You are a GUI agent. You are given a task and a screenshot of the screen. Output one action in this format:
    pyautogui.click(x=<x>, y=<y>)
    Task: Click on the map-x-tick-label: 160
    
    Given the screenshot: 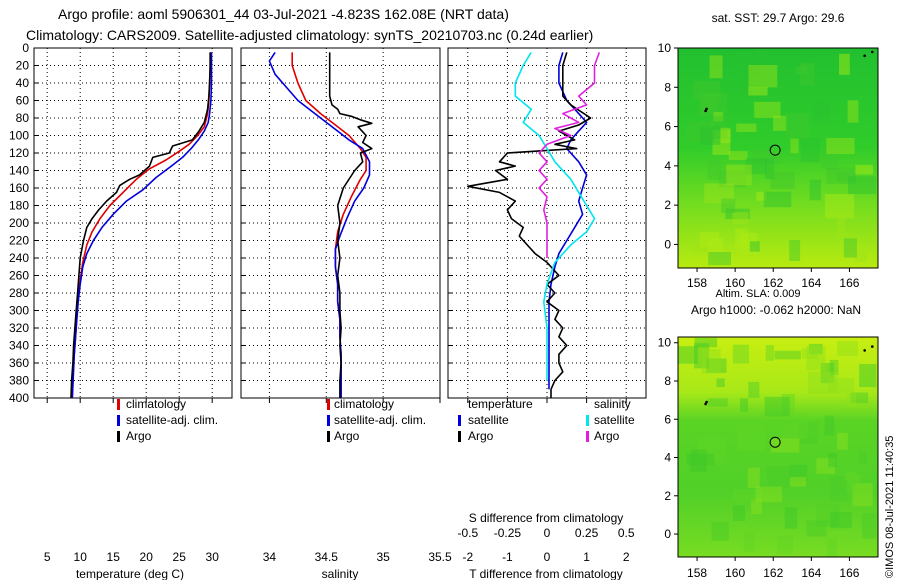 What is the action you would take?
    pyautogui.click(x=735, y=573)
    